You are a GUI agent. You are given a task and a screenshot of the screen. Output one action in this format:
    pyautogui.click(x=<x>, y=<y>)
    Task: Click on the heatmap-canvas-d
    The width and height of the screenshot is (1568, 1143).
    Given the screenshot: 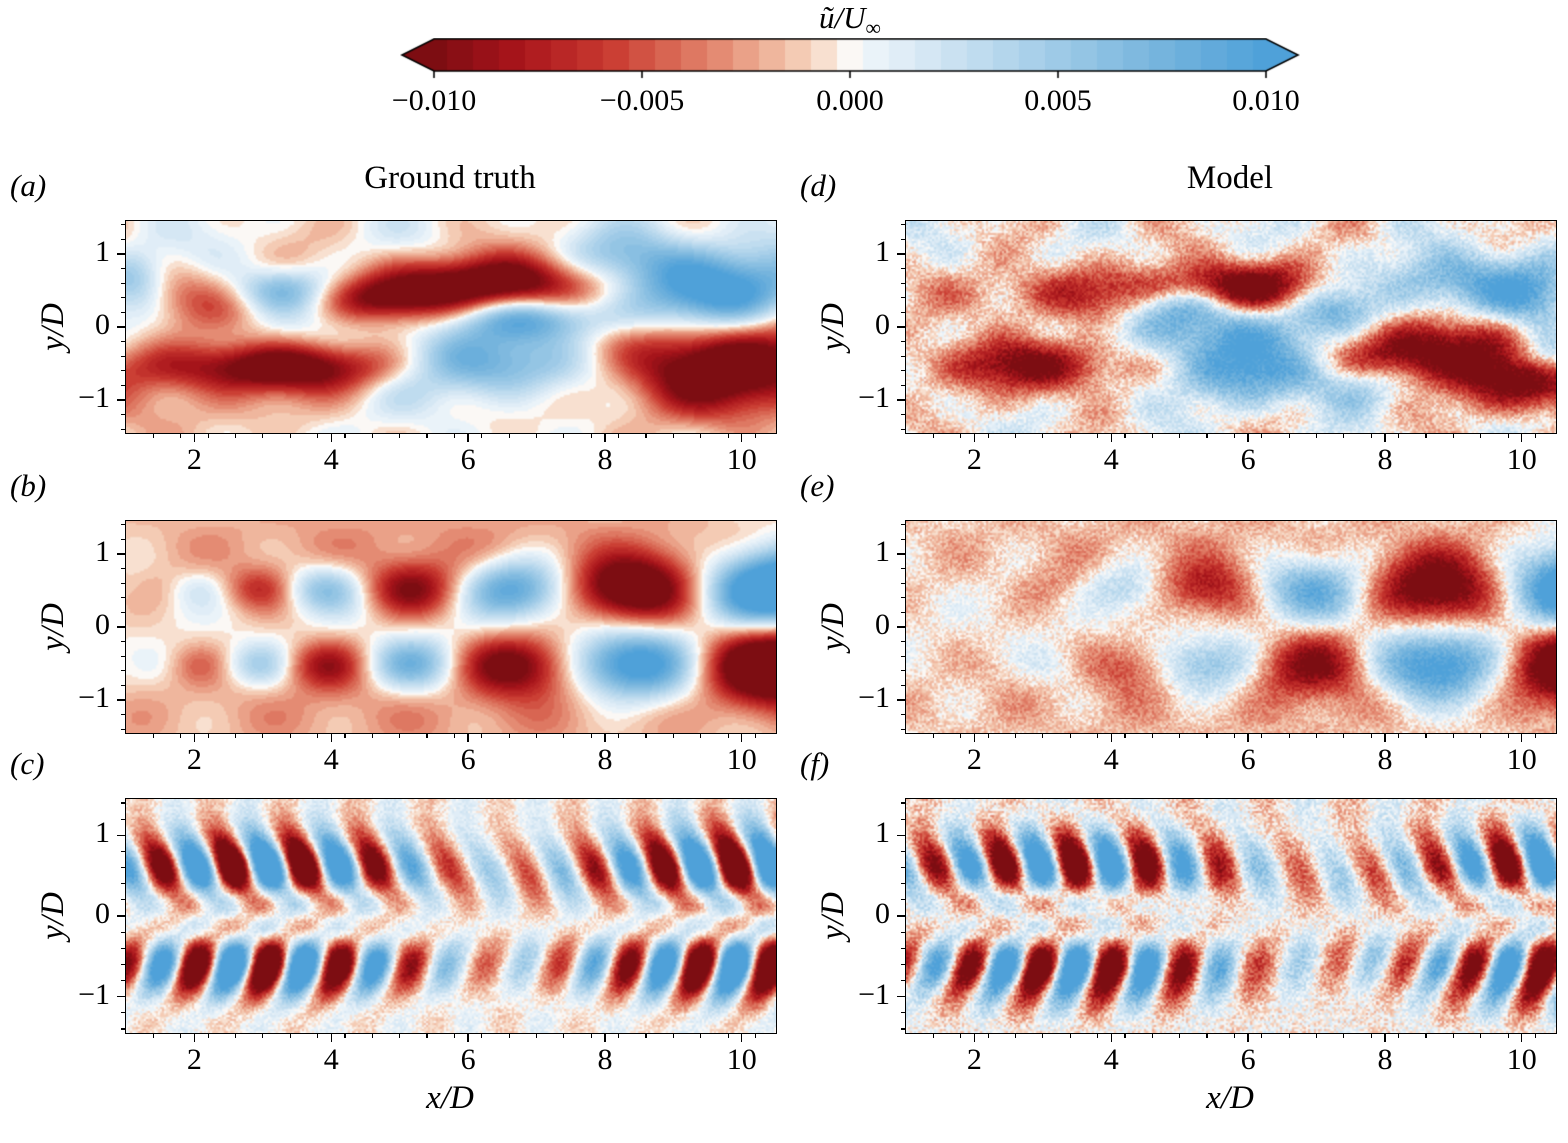 What is the action you would take?
    pyautogui.click(x=1231, y=327)
    